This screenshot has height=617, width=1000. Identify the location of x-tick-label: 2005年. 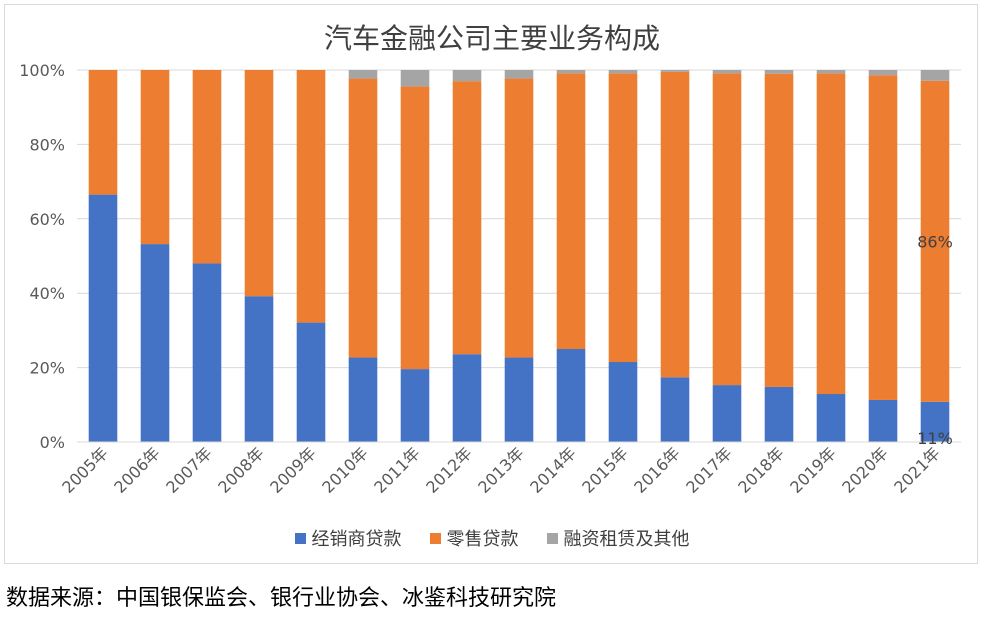
(85, 470).